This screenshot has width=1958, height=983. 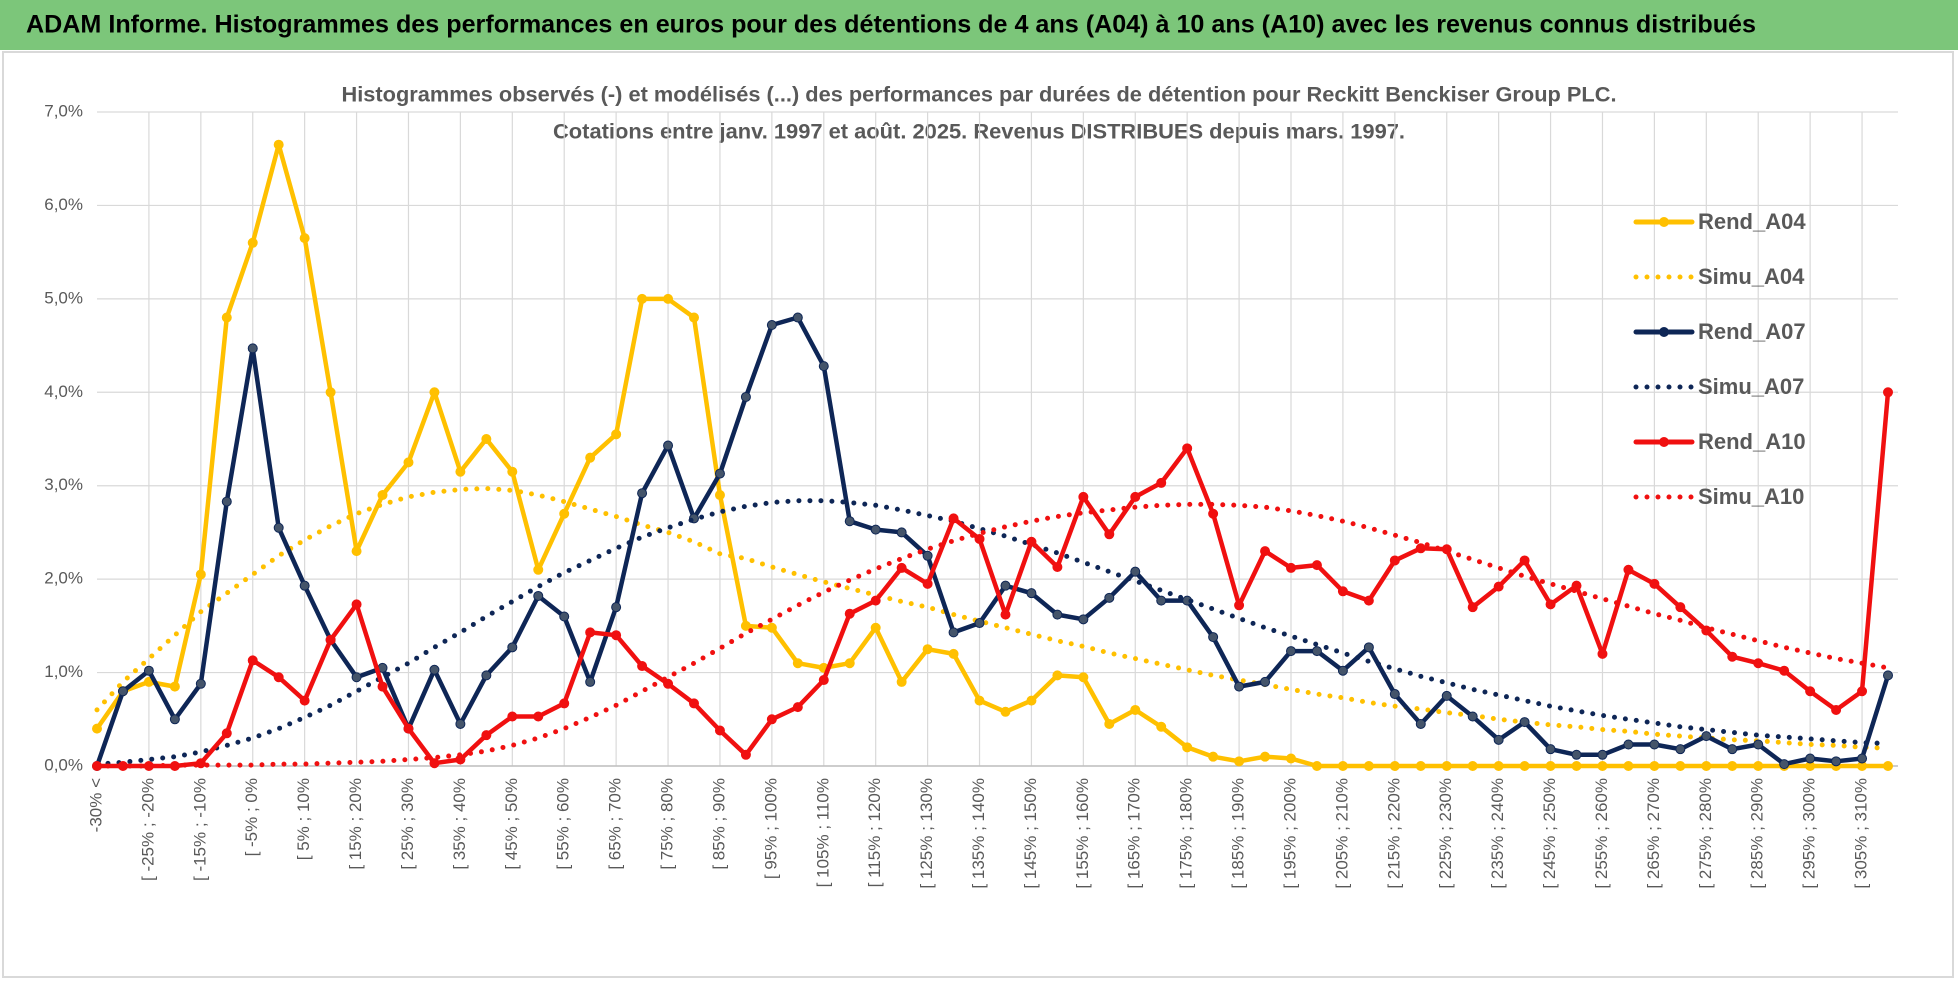 What do you see at coordinates (1238, 833) in the screenshot?
I see `x-tick-label: [ 185% ; 190%` at bounding box center [1238, 833].